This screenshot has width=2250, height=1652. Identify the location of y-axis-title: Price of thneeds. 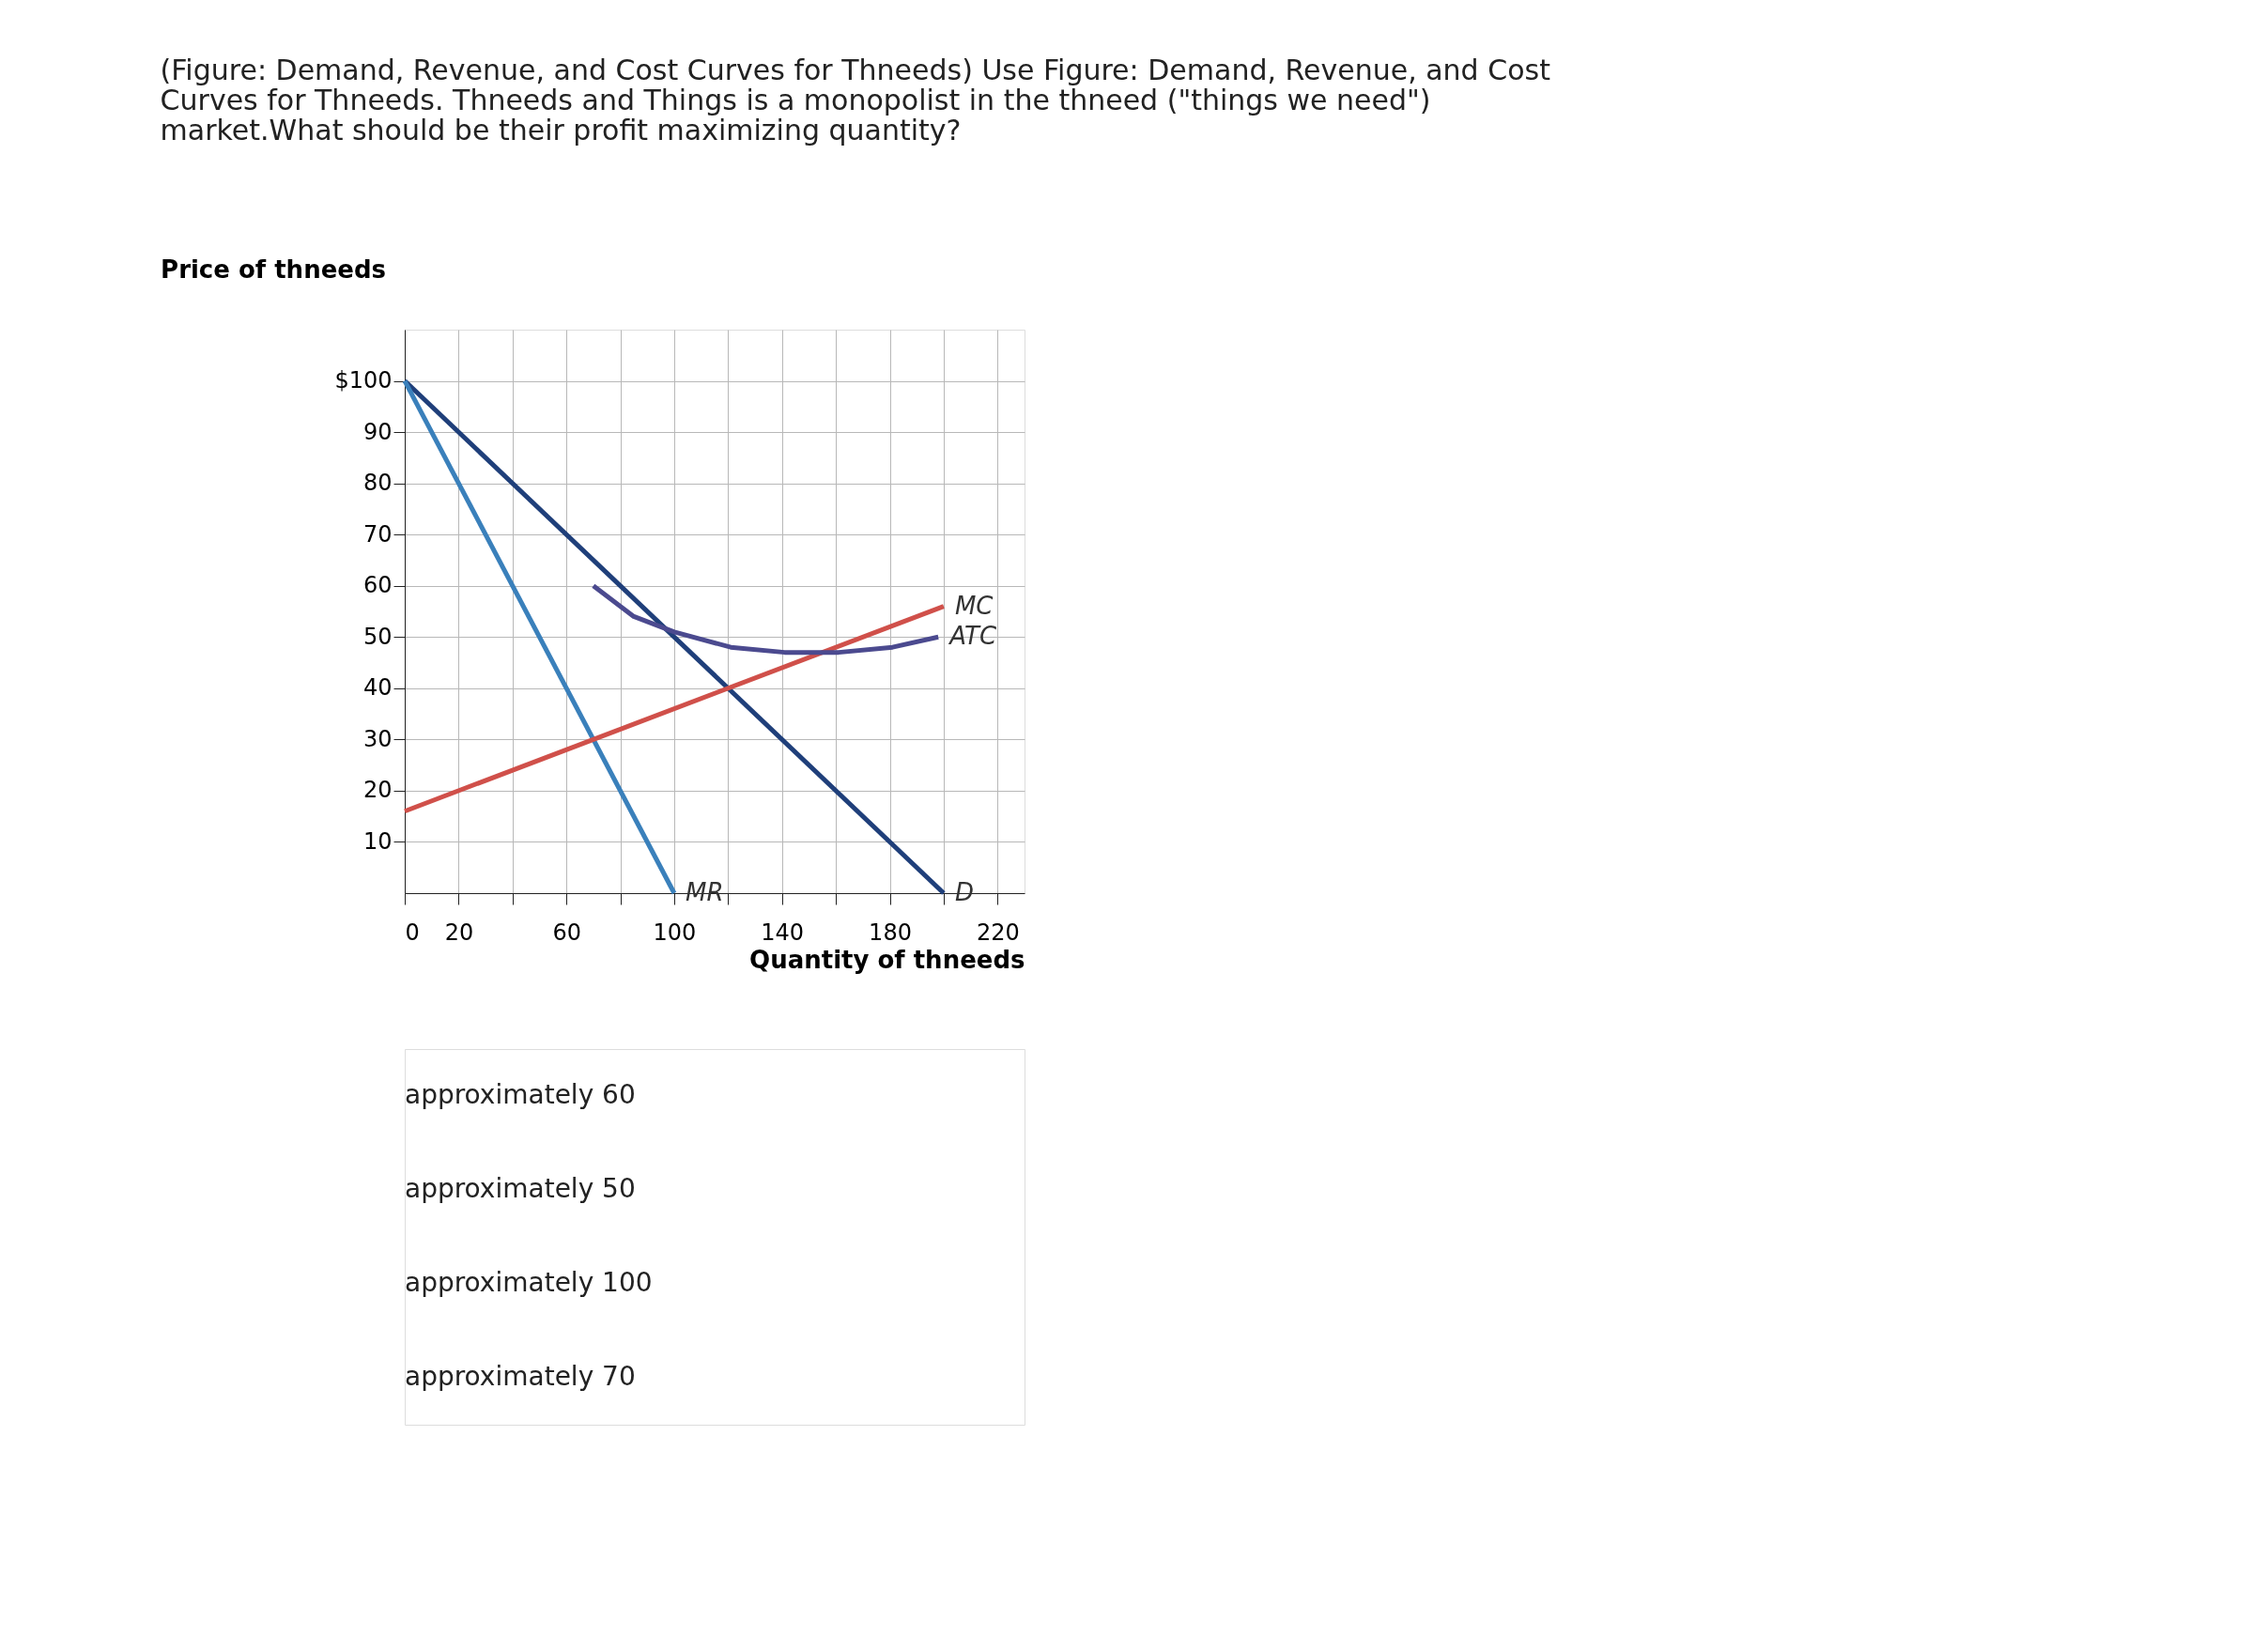
(274, 269).